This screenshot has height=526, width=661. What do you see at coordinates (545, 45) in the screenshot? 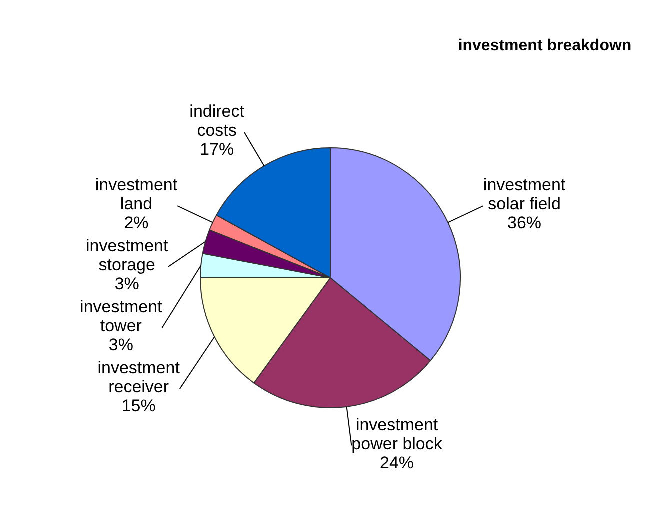
I see `chart-title: investment breakdown` at bounding box center [545, 45].